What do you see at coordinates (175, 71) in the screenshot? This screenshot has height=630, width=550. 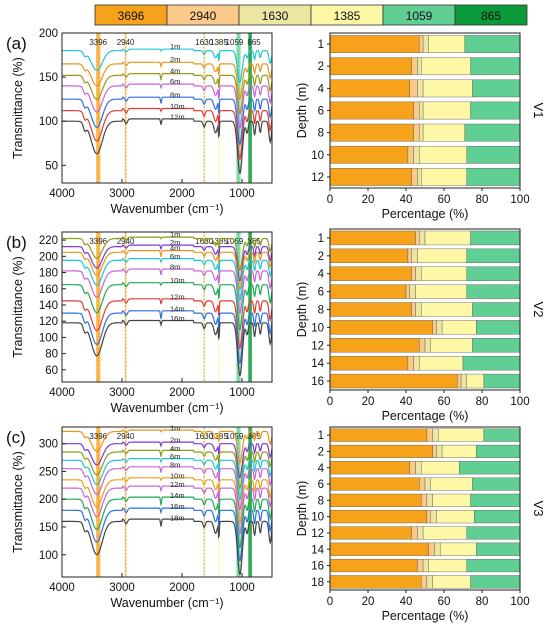 I see `depth-label: 4m` at bounding box center [175, 71].